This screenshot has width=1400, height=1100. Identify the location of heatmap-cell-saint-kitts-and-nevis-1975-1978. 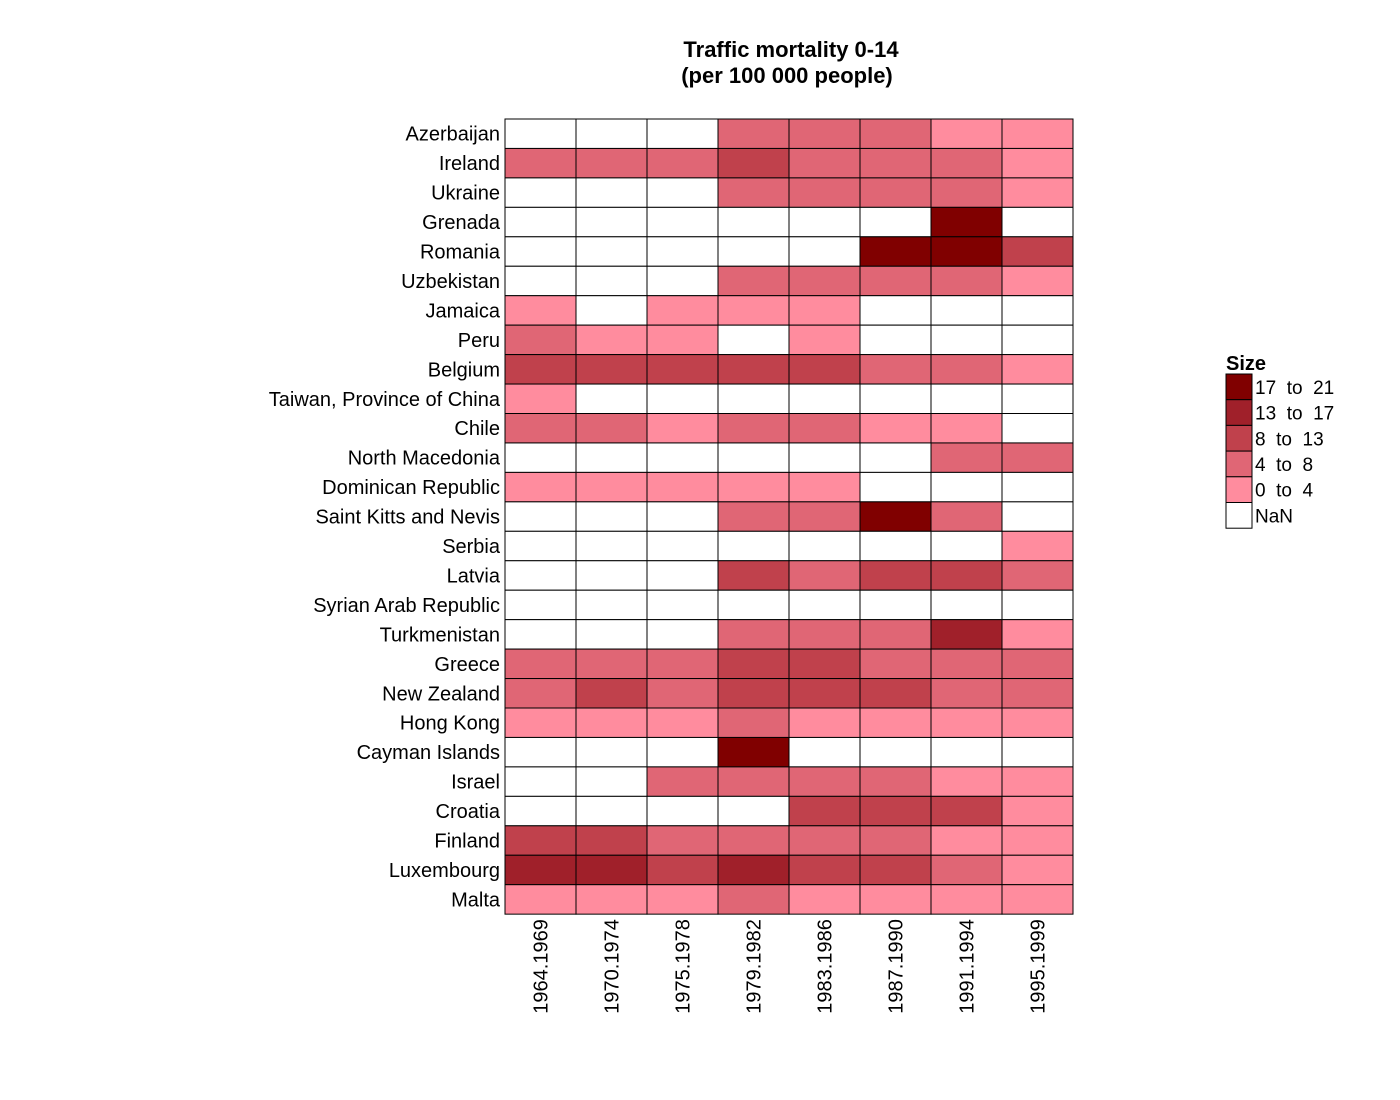
(682, 516).